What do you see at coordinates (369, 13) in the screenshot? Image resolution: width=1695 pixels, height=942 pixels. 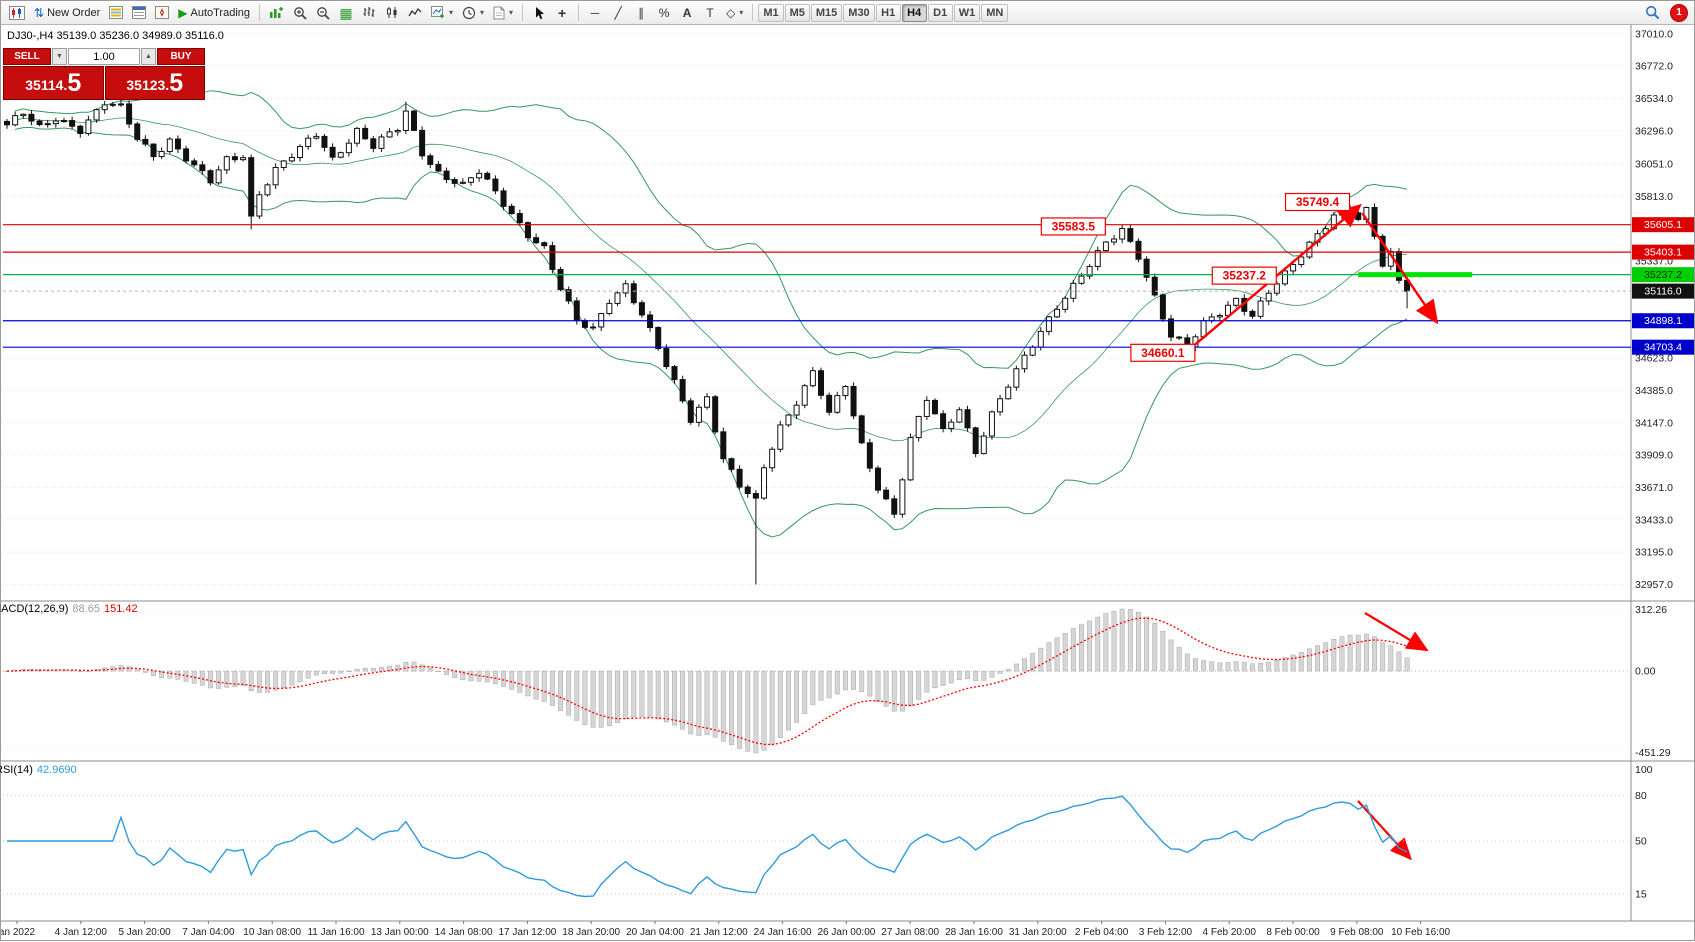 I see `bar-chart-type-button` at bounding box center [369, 13].